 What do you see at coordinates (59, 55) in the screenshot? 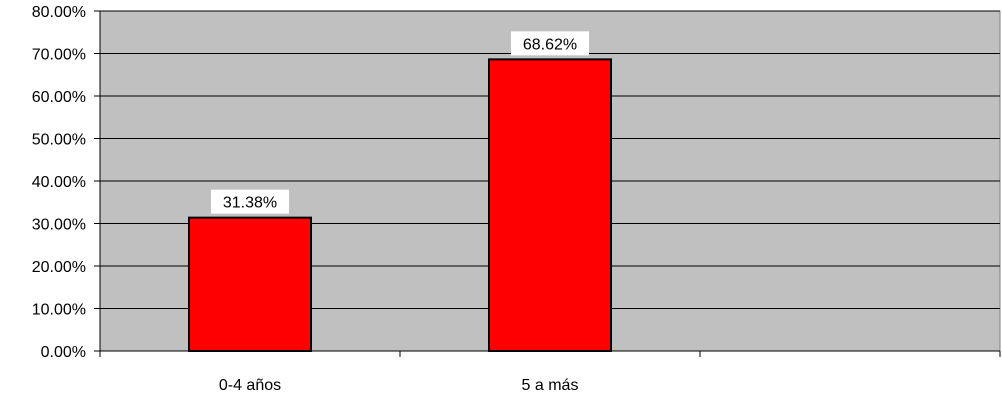
I see `y-tick-label: 70.00%` at bounding box center [59, 55].